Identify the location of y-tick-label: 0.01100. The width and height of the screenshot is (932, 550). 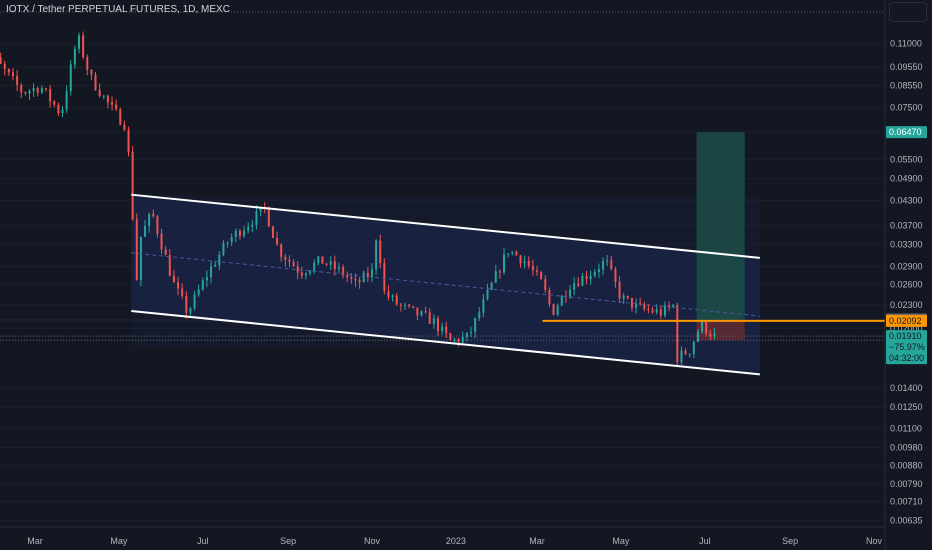
(906, 428).